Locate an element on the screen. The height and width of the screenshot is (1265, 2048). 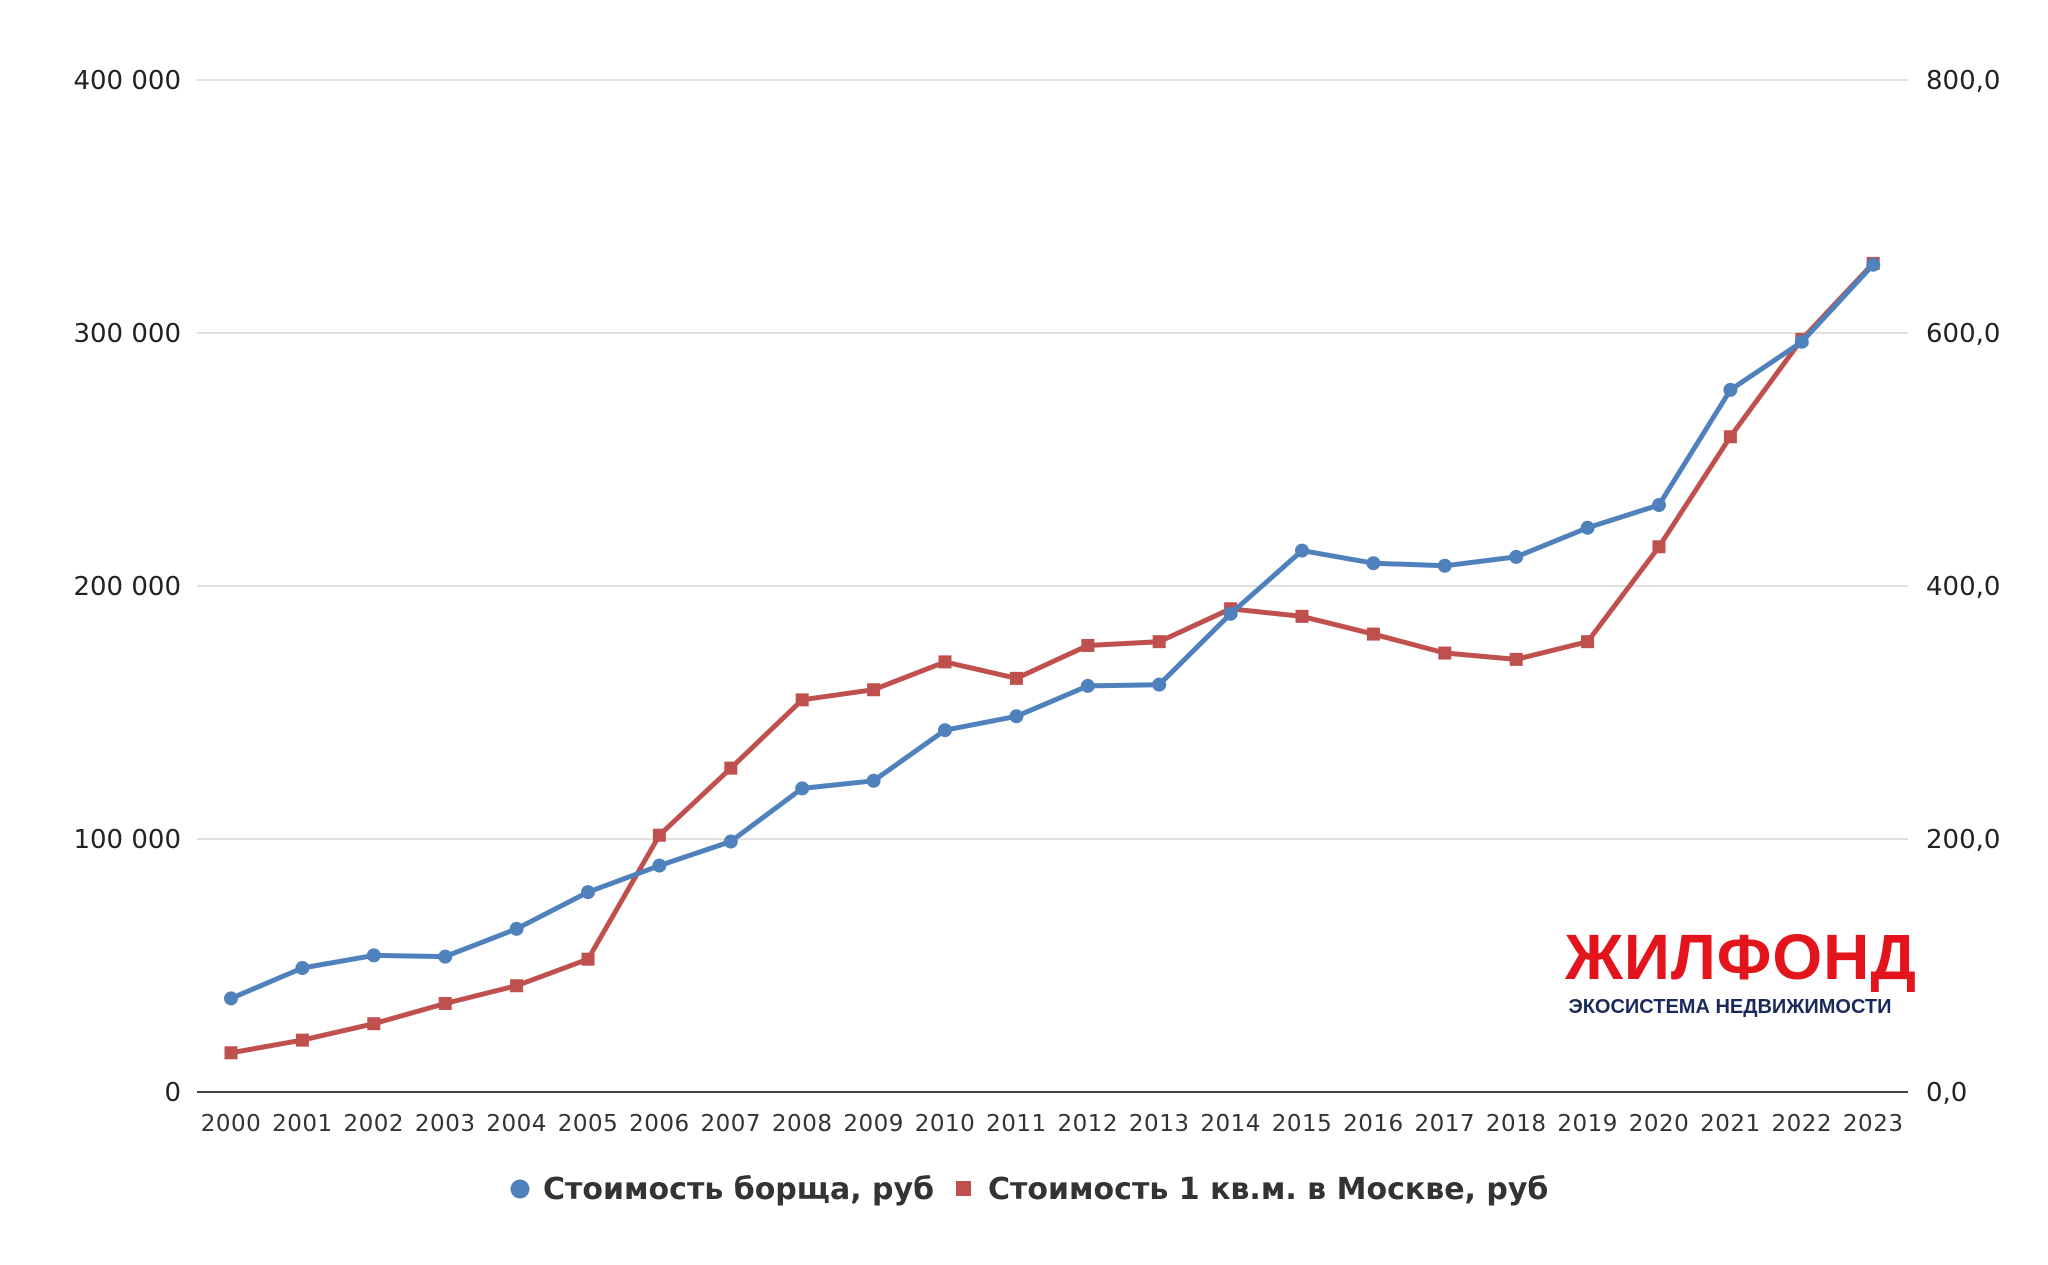
x-tick-label: 2013 is located at coordinates (1159, 1124).